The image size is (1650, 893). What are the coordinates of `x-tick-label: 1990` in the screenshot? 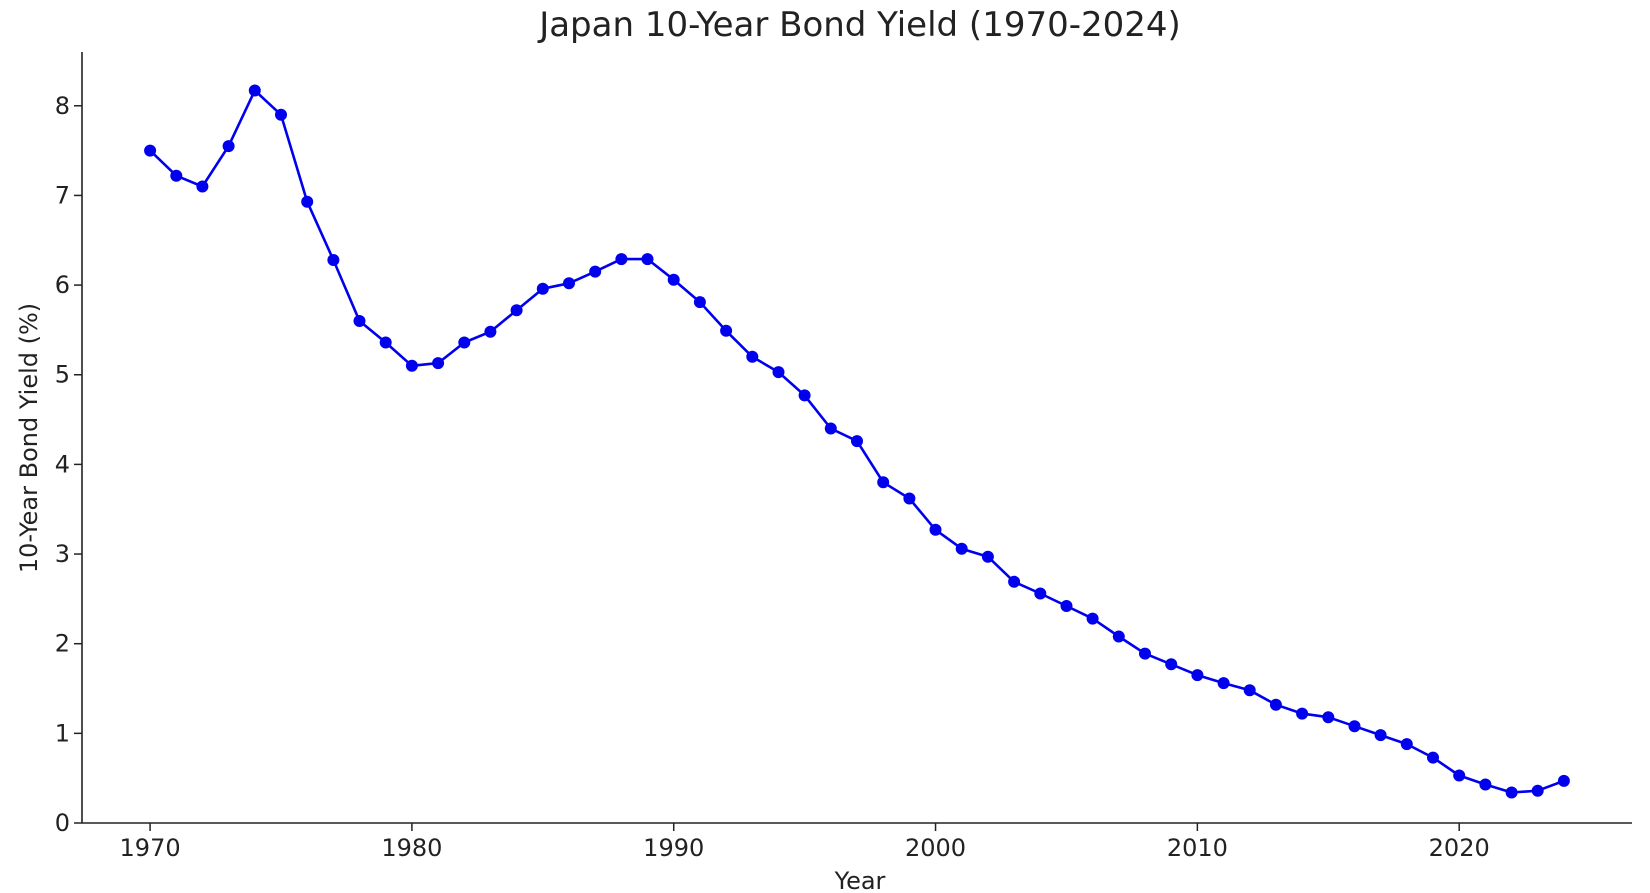 It's located at (673, 848).